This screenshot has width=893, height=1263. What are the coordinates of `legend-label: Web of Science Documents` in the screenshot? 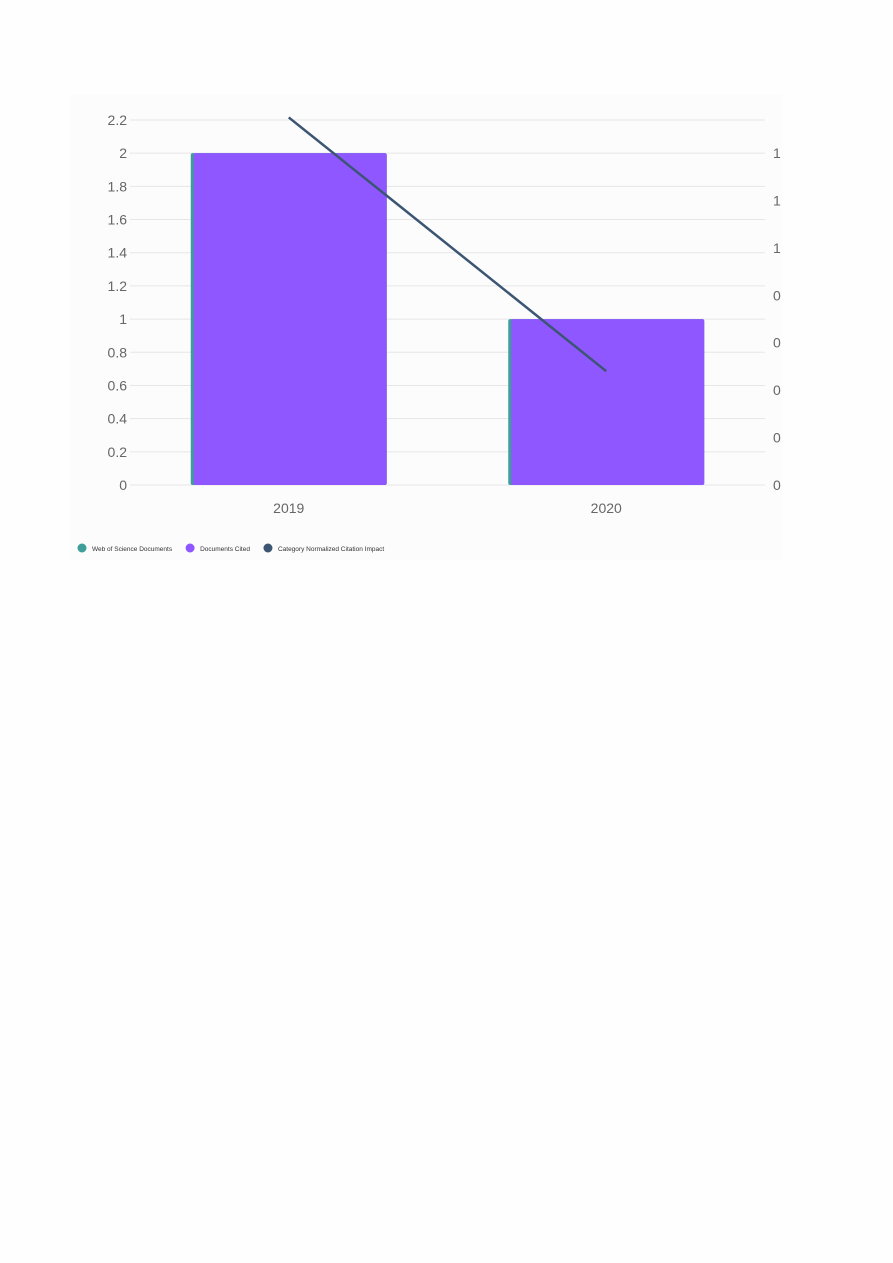 It's located at (132, 549).